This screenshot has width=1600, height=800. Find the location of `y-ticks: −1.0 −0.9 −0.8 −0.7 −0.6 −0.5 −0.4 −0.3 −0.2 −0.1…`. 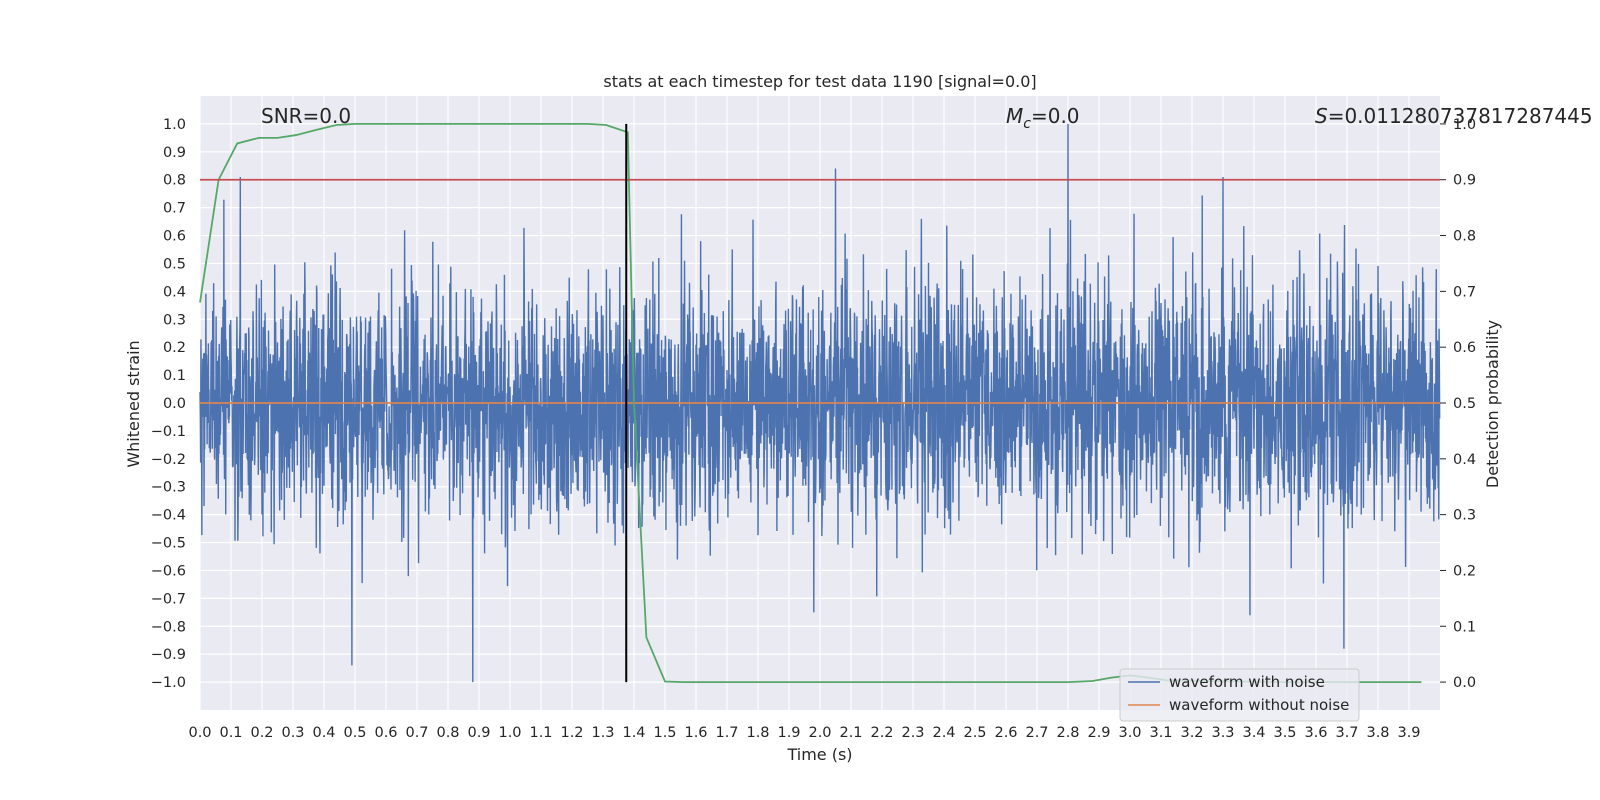

y-ticks: −1.0 −0.9 −0.8 −0.7 −0.6 −0.5 −0.4 −0.3 −0.2 −0.1… is located at coordinates (168, 404).